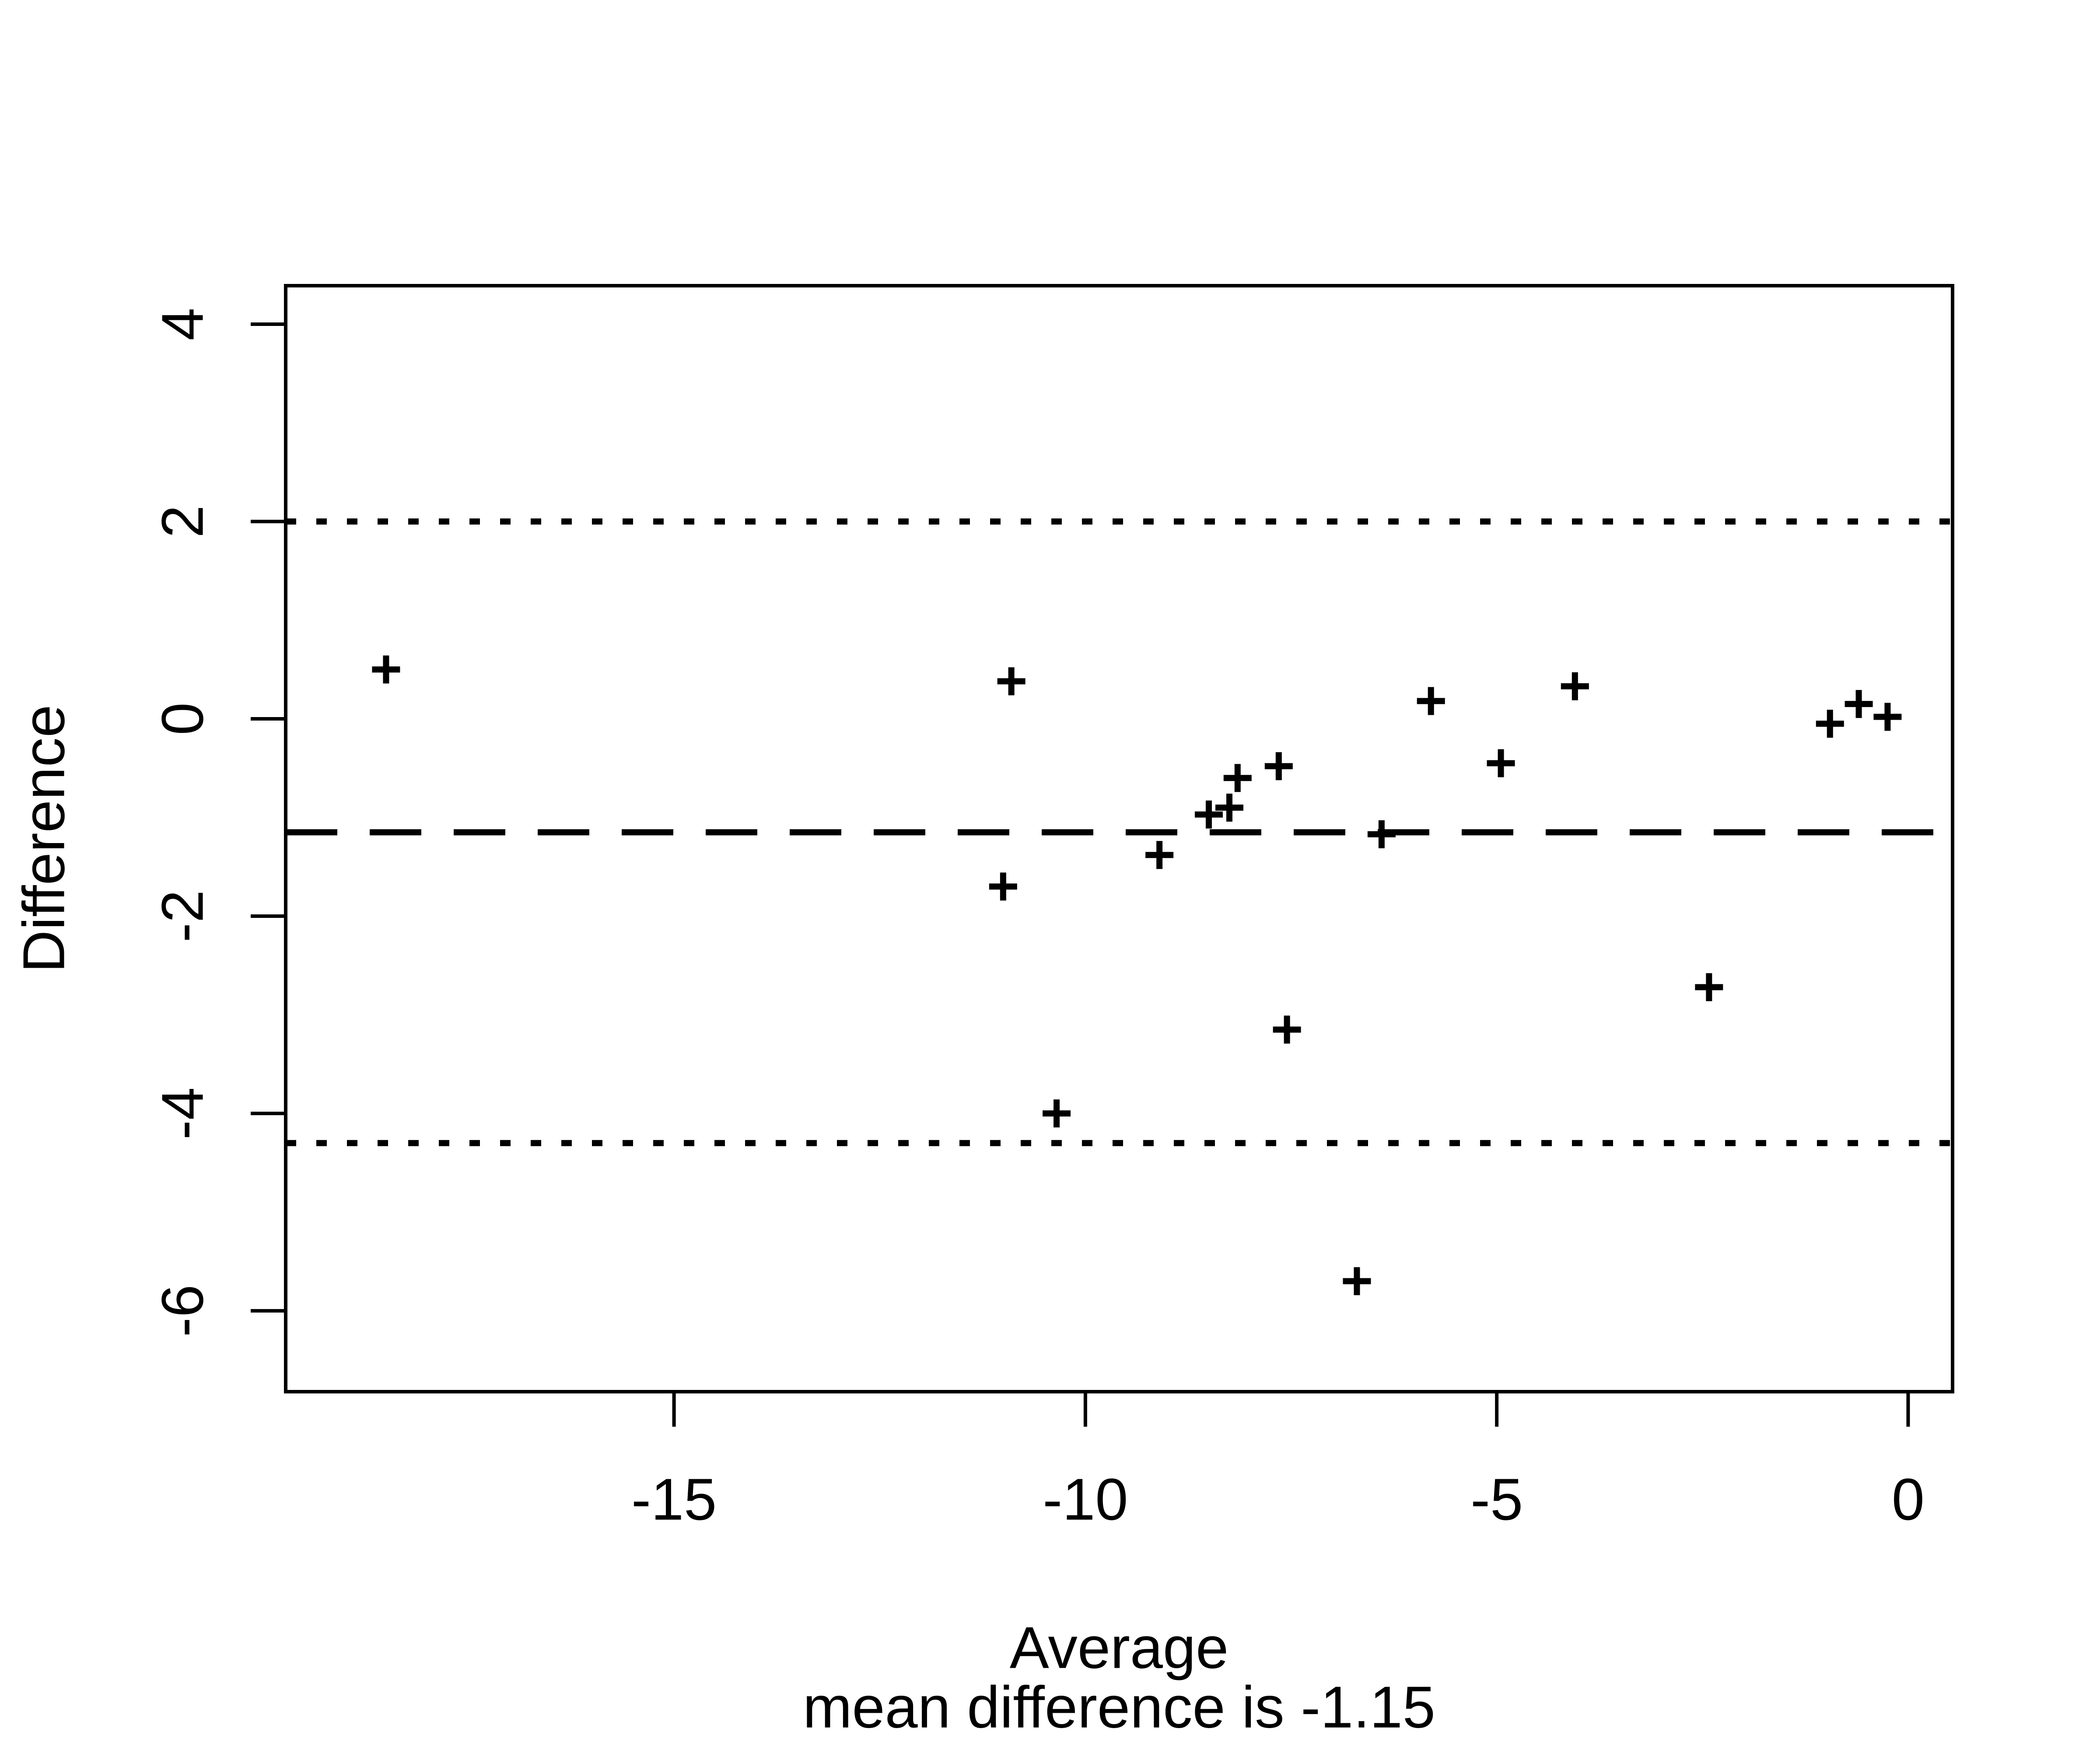  Describe the element at coordinates (1119, 1707) in the screenshot. I see `mean-difference-annotation: mean difference is -1.15` at that location.